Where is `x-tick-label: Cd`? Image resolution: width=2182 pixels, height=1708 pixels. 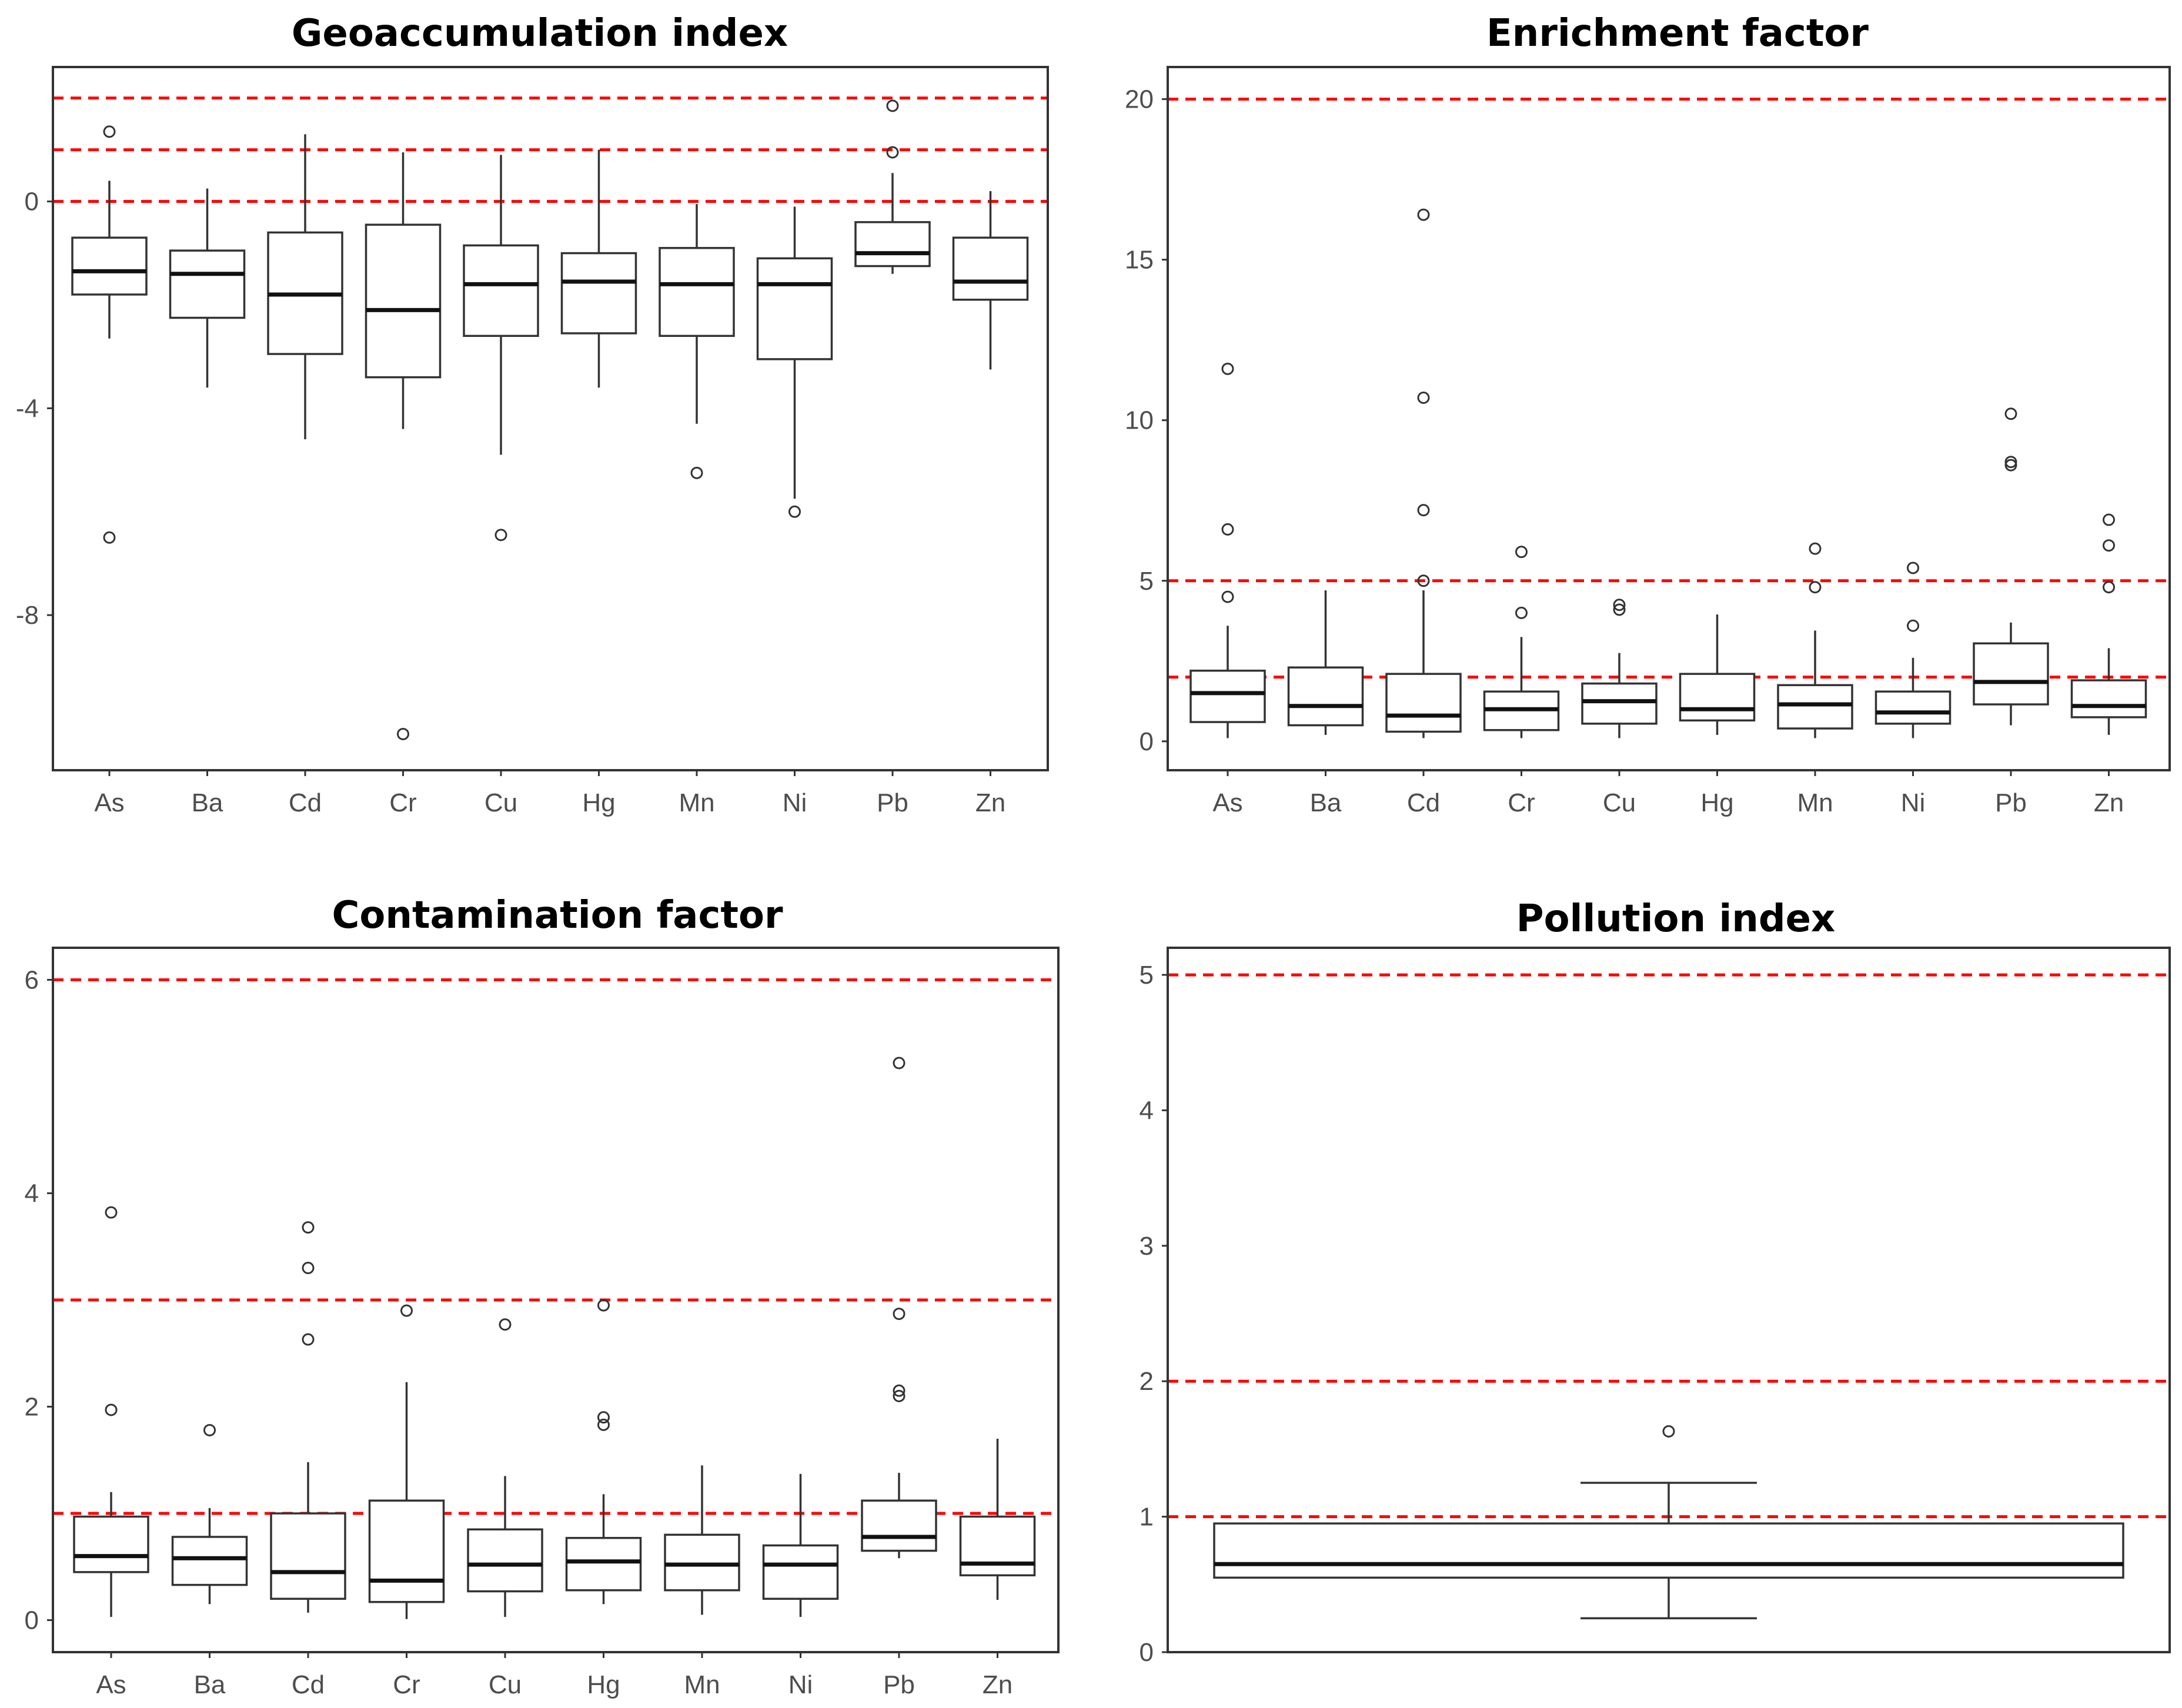 x-tick-label: Cd is located at coordinates (305, 803).